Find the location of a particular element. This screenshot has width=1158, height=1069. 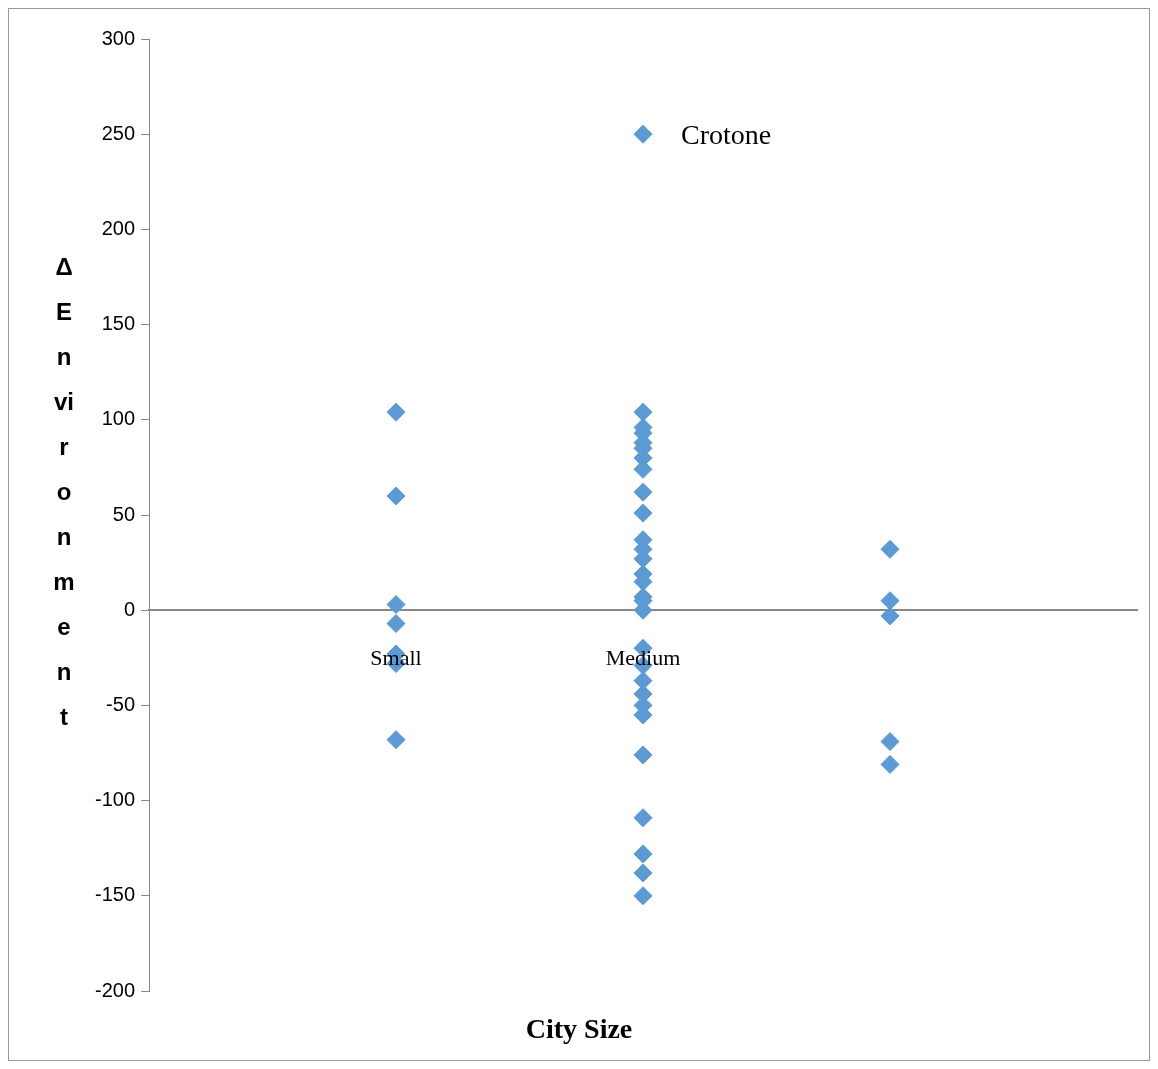

y-tick-label: 0 is located at coordinates (129, 608).